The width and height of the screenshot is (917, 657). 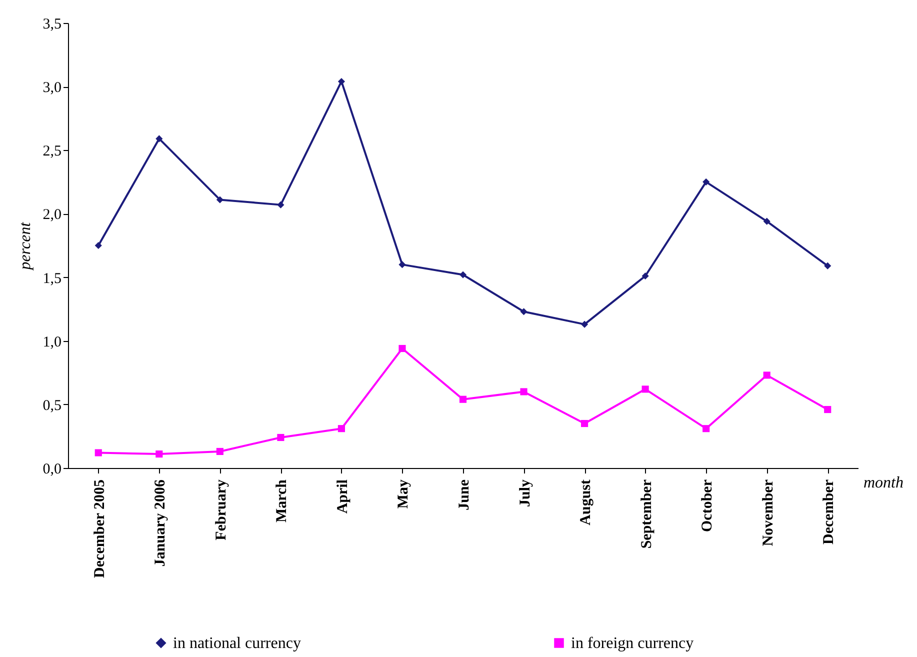 I want to click on x-tick-label: March, so click(x=282, y=500).